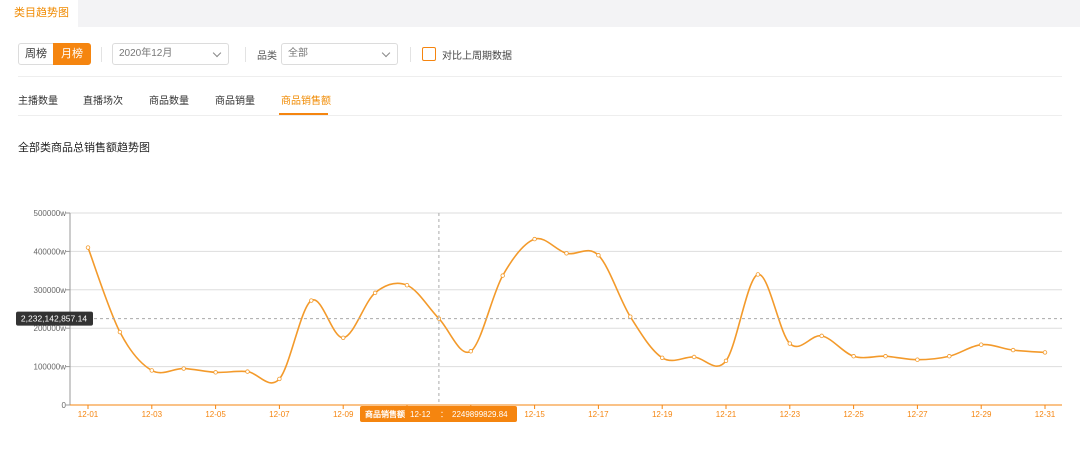 The height and width of the screenshot is (469, 1080). What do you see at coordinates (420, 414) in the screenshot?
I see `tooltip-x-value: 12-12` at bounding box center [420, 414].